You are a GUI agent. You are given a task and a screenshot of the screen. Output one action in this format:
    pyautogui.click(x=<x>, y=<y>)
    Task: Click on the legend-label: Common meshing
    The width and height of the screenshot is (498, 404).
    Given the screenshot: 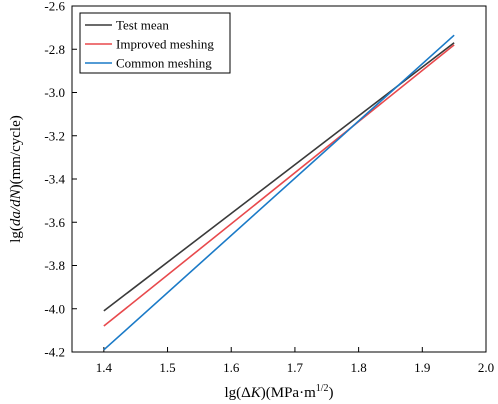 What is the action you would take?
    pyautogui.click(x=164, y=63)
    